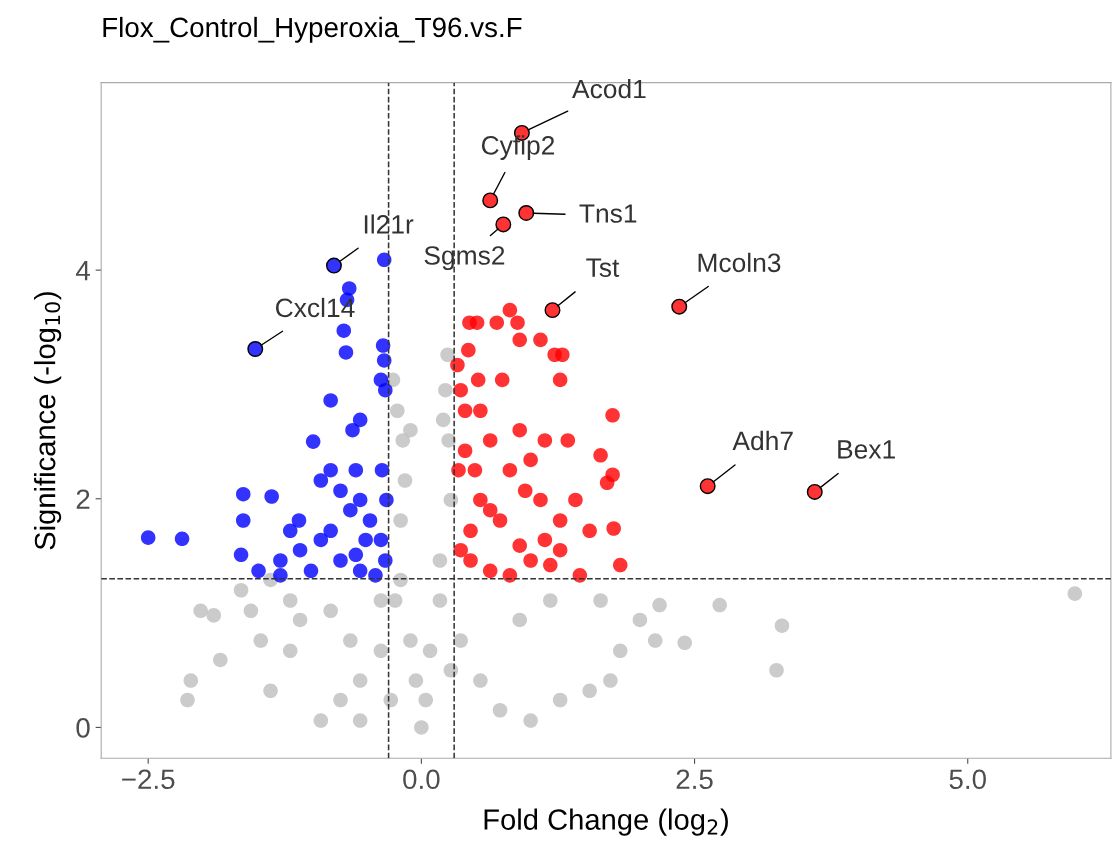 The width and height of the screenshot is (1112, 852). Describe the element at coordinates (609, 88) in the screenshot. I see `annotation: Acod1` at that location.